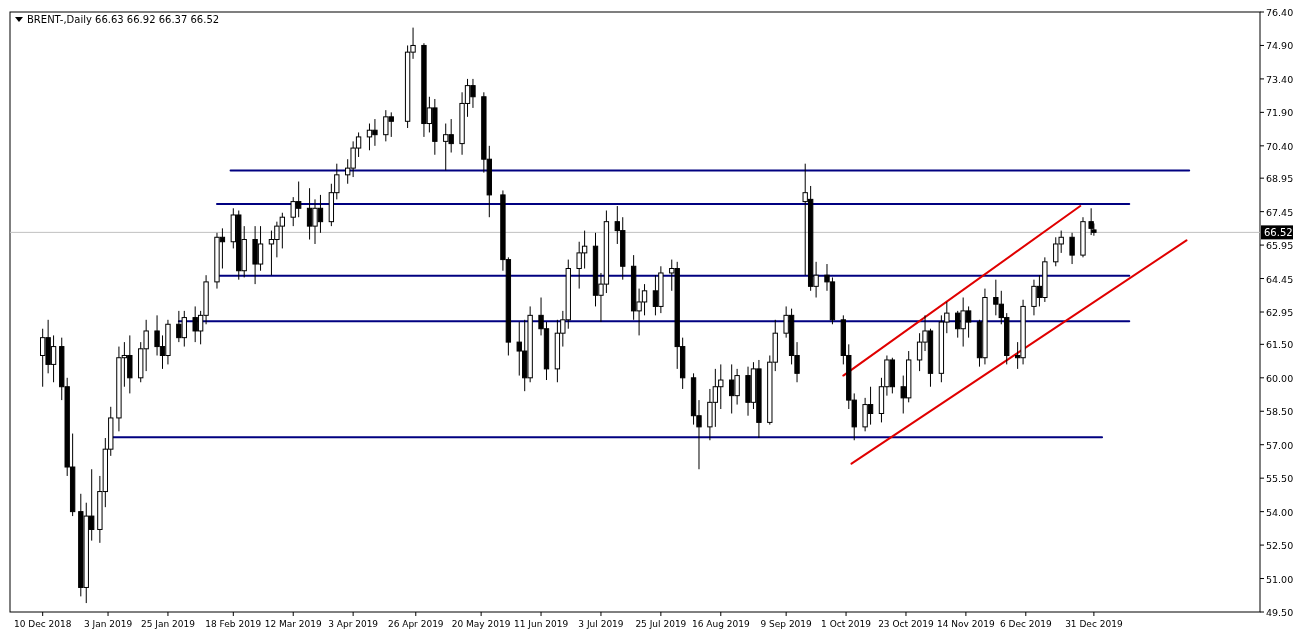 This screenshot has width=1310, height=634. Describe the element at coordinates (1280, 445) in the screenshot. I see `y-tick-label: 57.00` at that location.